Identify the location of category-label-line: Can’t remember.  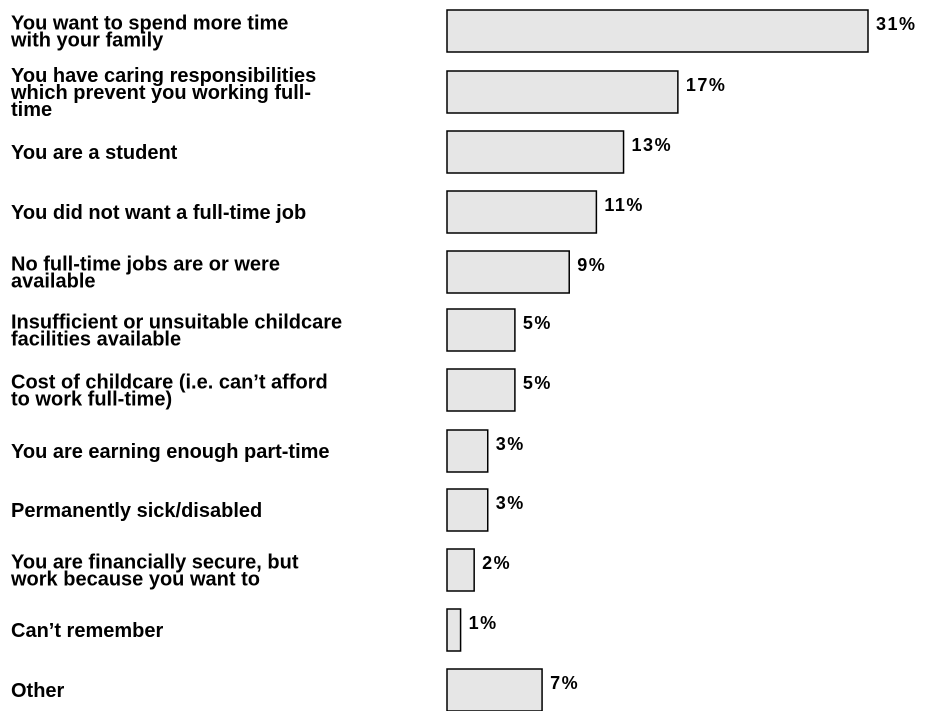
(87, 631).